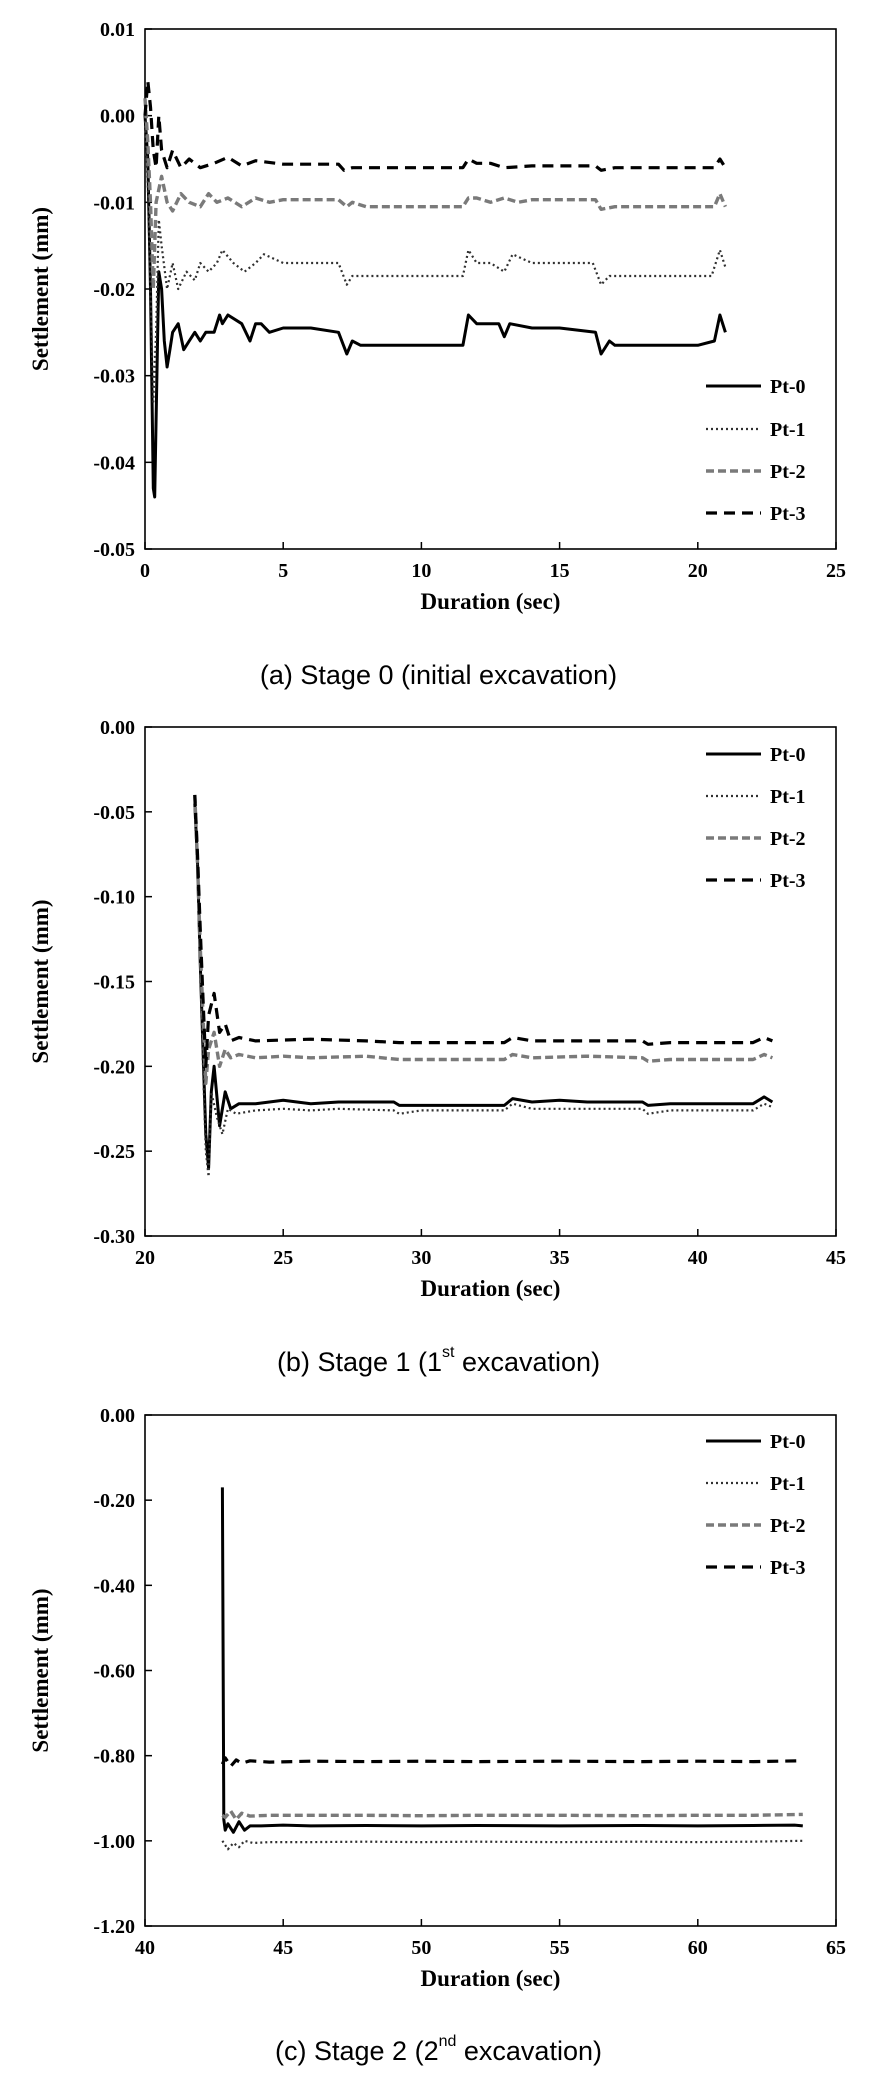  I want to click on caption-c-sup: nd, so click(447, 2041).